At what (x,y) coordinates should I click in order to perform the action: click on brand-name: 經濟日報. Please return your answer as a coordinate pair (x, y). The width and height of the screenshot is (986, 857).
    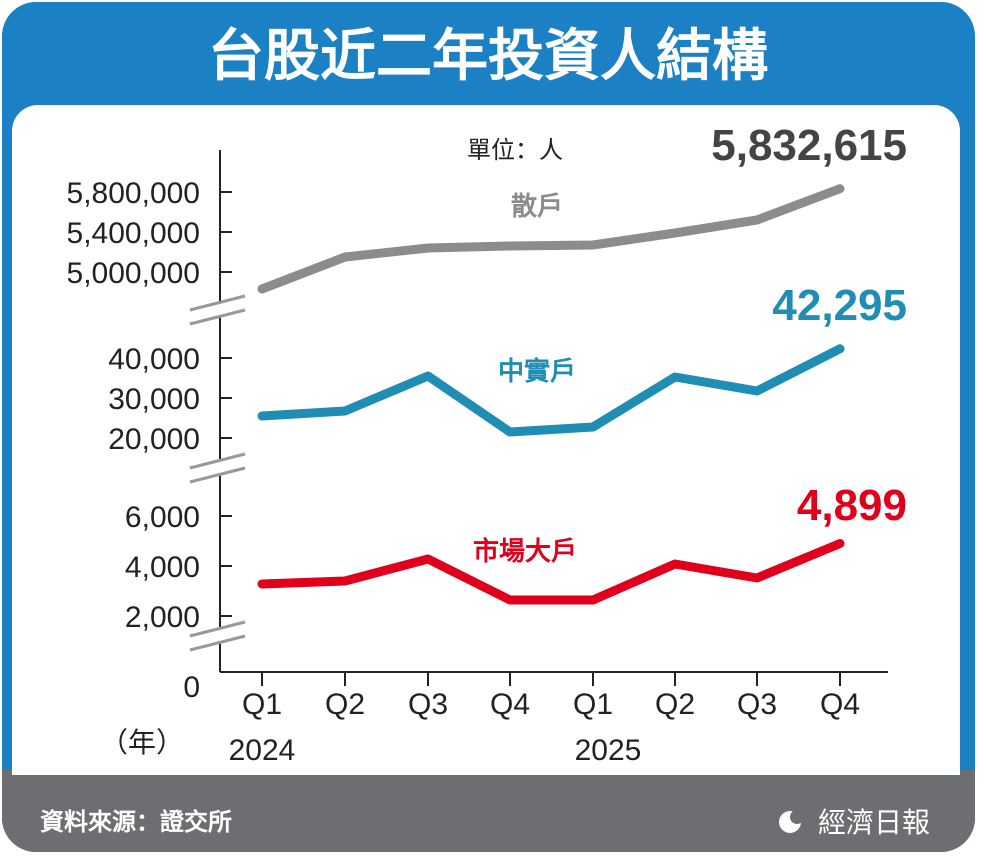
    Looking at the image, I should click on (874, 822).